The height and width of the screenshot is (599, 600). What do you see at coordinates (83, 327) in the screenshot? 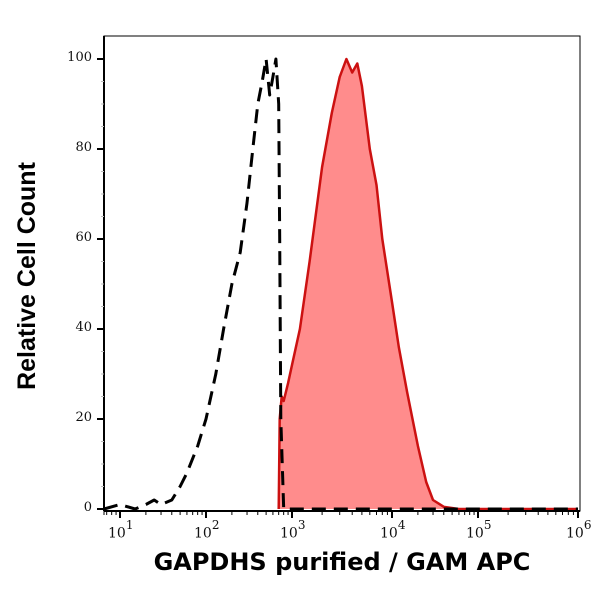
I see `y-tick-label: 40` at bounding box center [83, 327].